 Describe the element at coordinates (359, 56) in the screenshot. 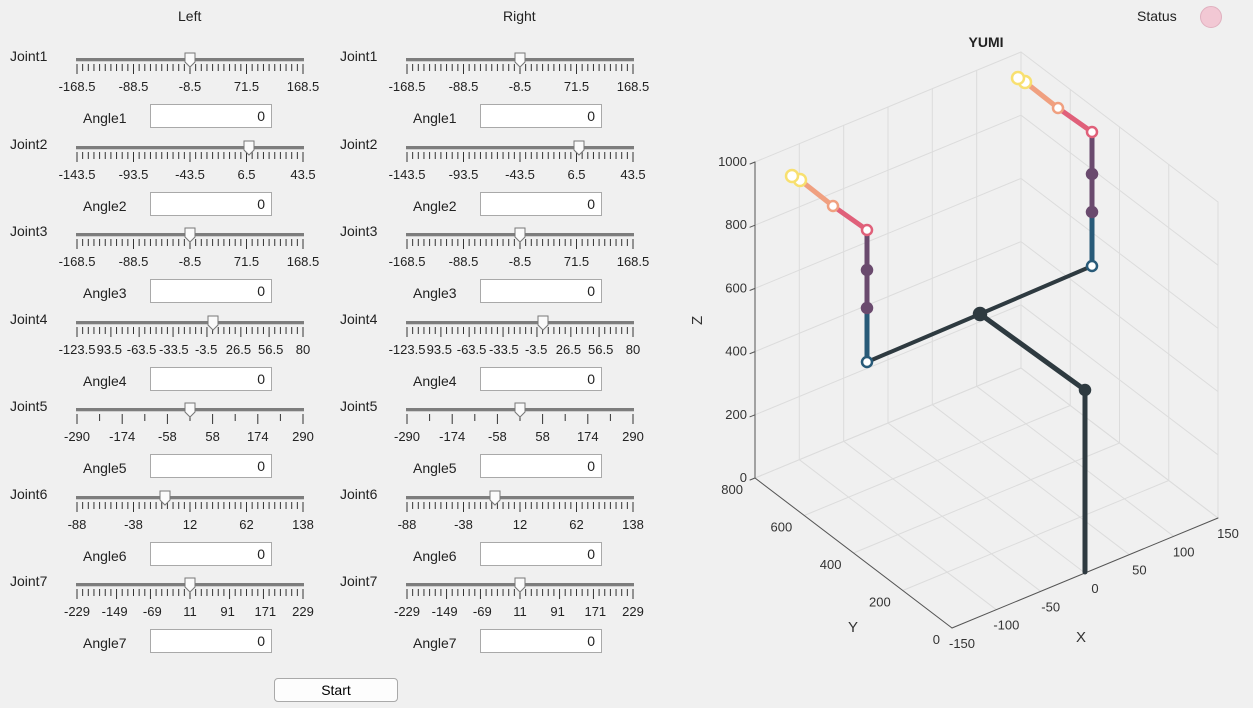

I see `right-joint1-label: Joint1` at that location.